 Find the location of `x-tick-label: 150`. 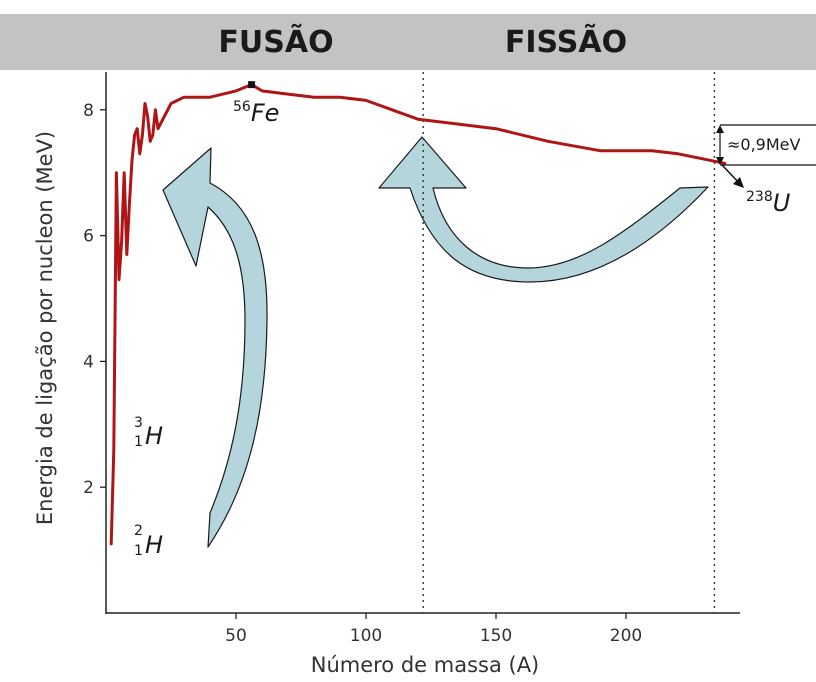

x-tick-label: 150 is located at coordinates (496, 636).